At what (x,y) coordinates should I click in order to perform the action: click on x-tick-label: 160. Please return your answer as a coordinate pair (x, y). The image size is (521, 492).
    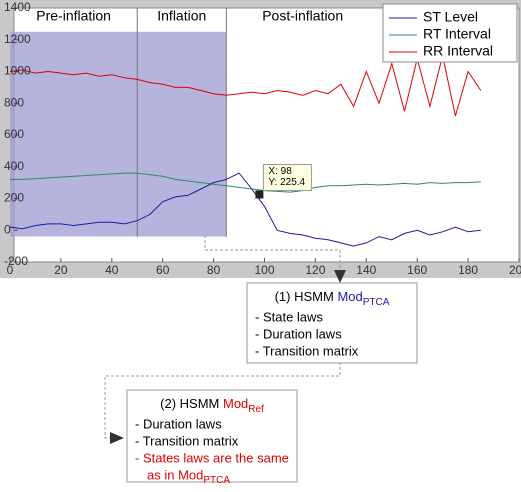
    Looking at the image, I should click on (417, 270).